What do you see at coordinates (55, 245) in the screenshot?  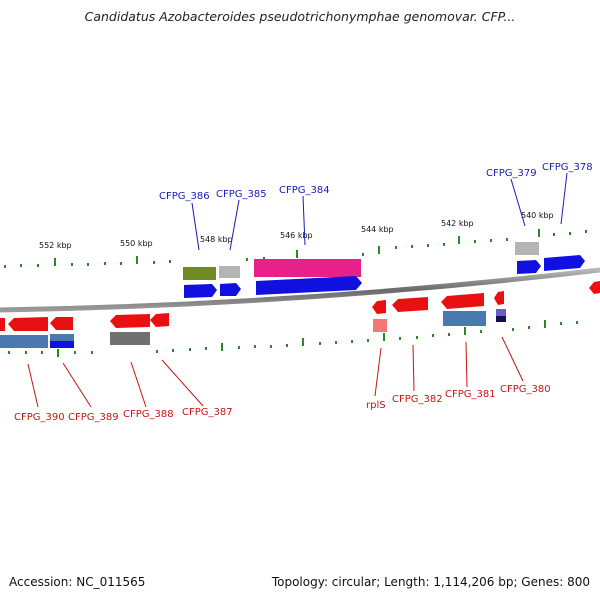 I see `kbp-label: 552 kbp` at bounding box center [55, 245].